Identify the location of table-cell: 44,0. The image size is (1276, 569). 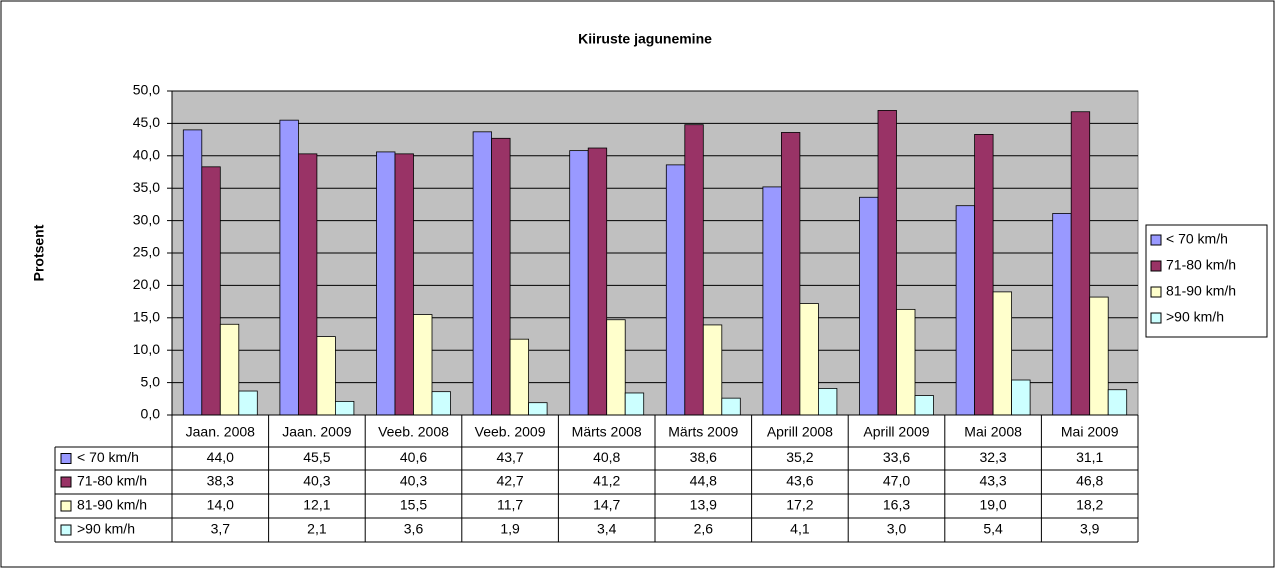
(220, 457).